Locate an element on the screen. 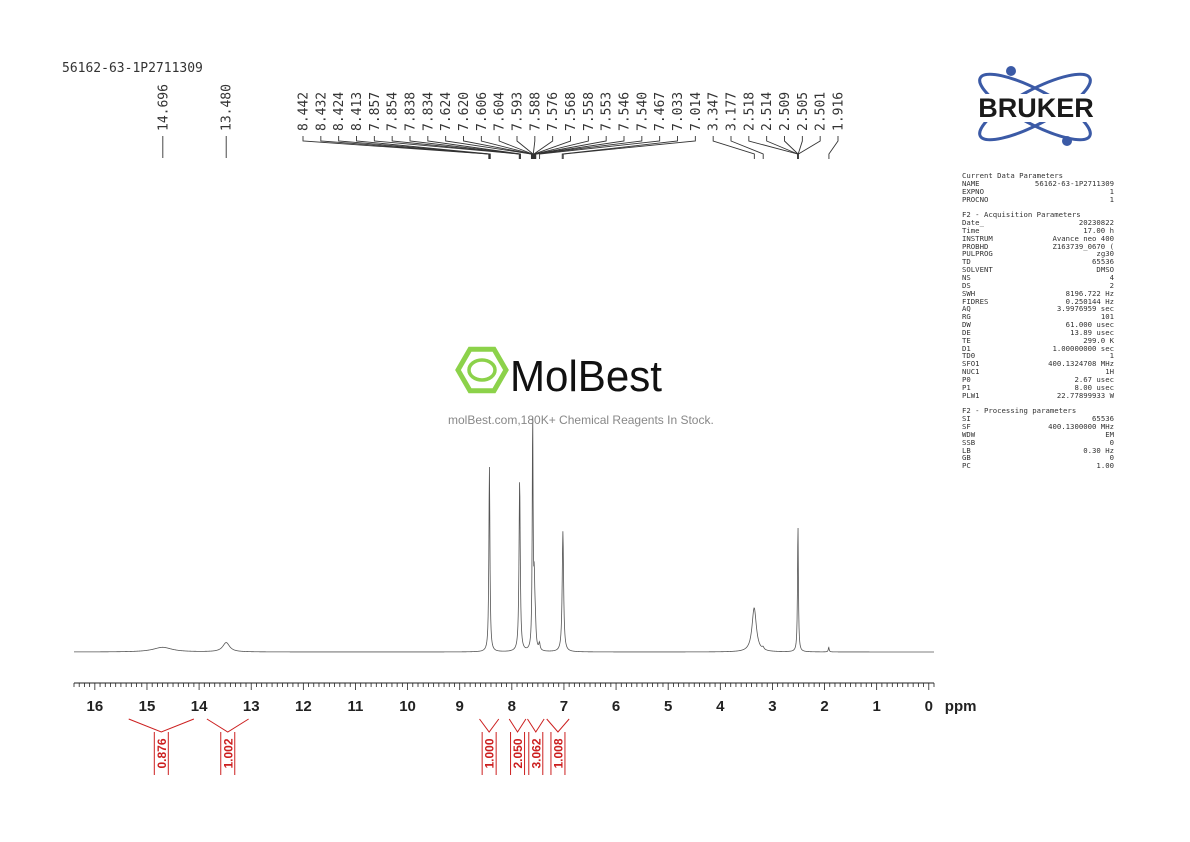 This screenshot has width=1190, height=842. peak-label: 3.177 is located at coordinates (732, 111).